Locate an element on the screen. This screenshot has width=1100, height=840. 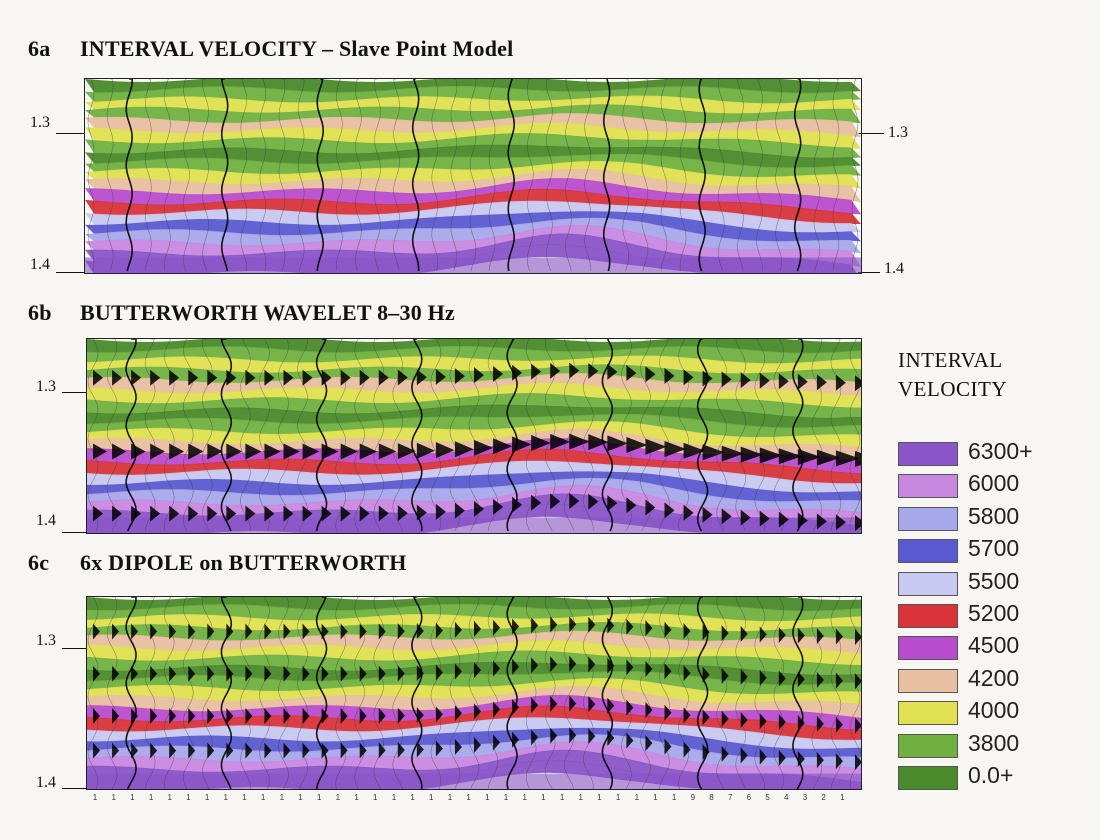
legend-item: 4000 is located at coordinates (998, 711).